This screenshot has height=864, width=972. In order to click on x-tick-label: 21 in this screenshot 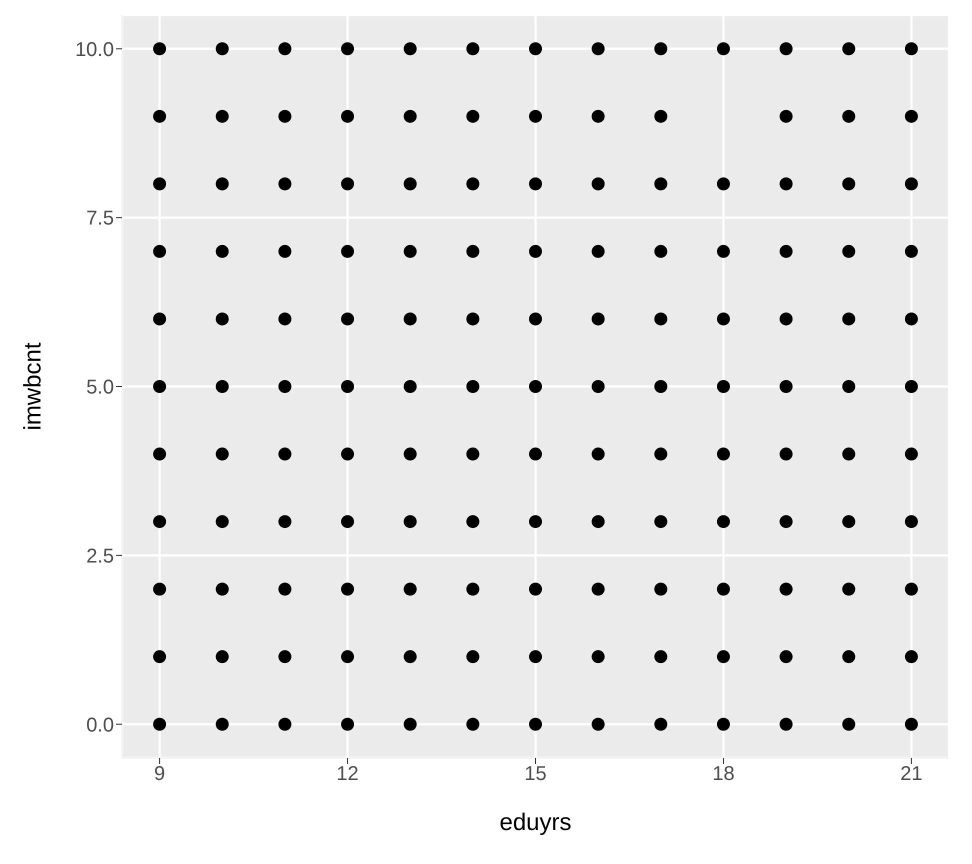, I will do `click(911, 774)`.